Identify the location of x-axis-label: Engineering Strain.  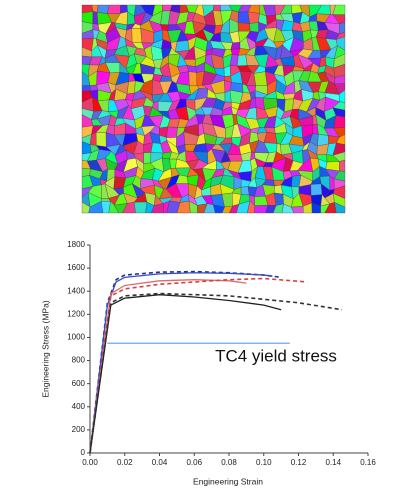
(228, 481).